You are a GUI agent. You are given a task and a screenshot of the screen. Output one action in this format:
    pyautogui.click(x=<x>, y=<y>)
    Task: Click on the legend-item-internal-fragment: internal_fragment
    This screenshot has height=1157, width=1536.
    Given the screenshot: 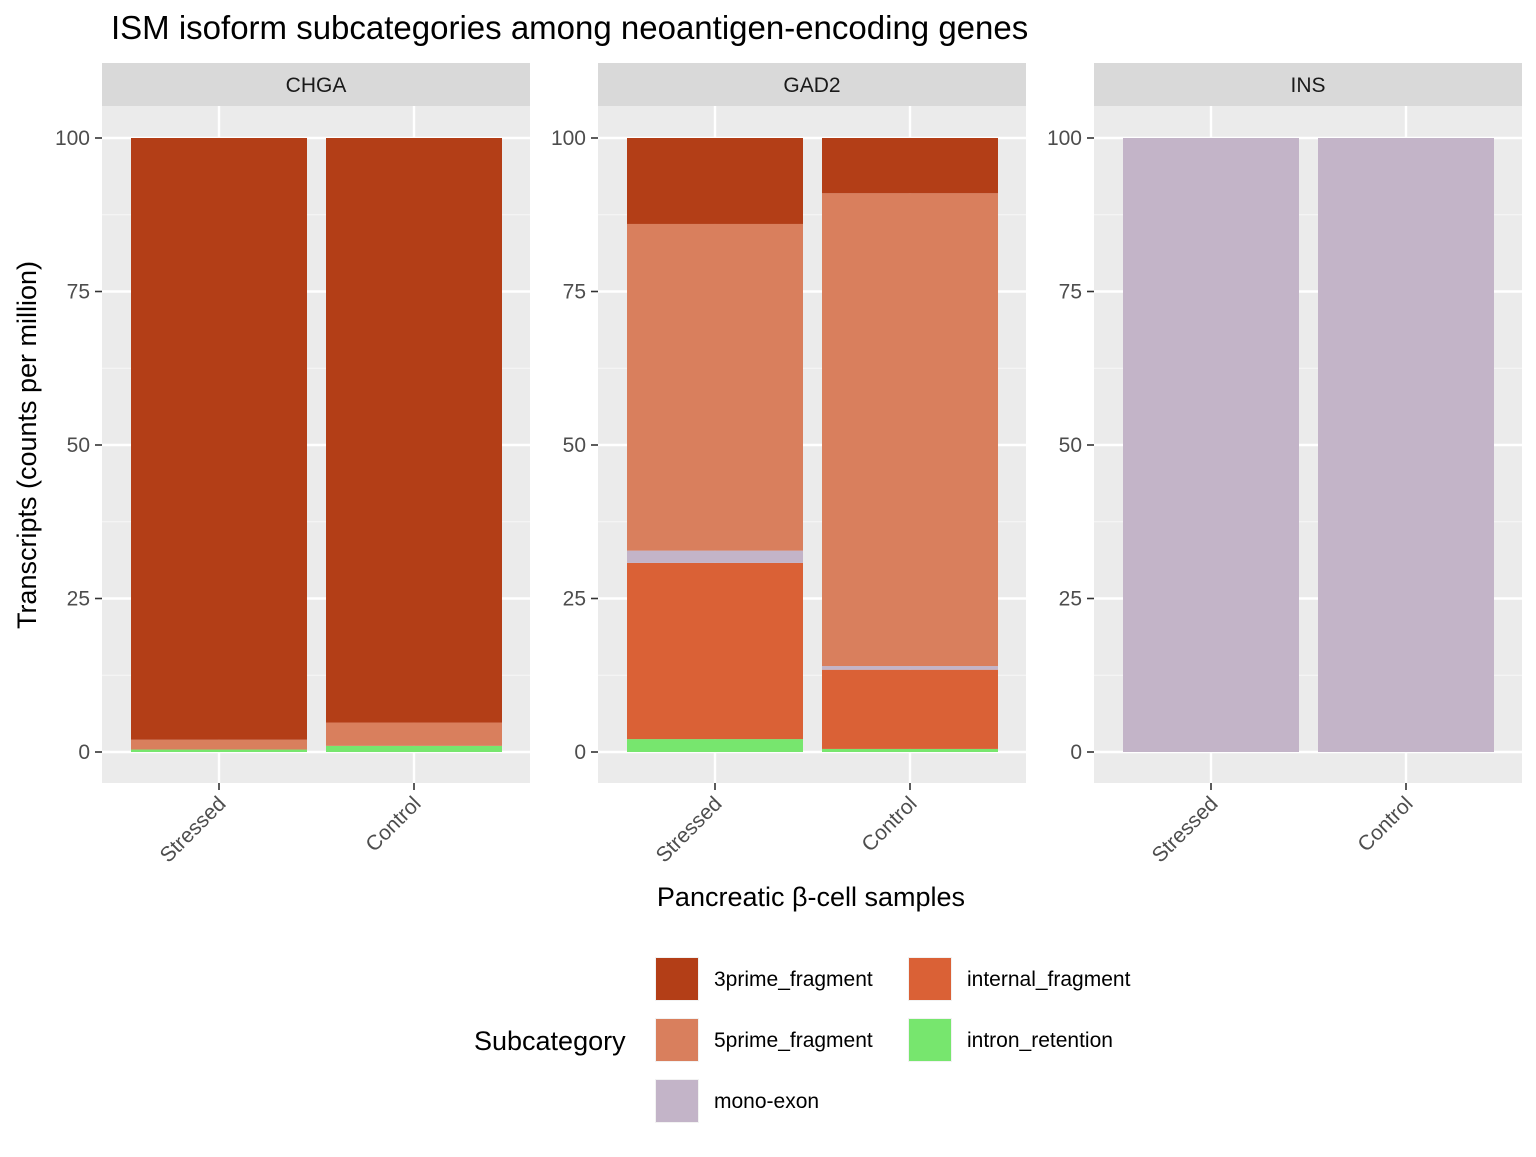 What is the action you would take?
    pyautogui.click(x=1019, y=979)
    